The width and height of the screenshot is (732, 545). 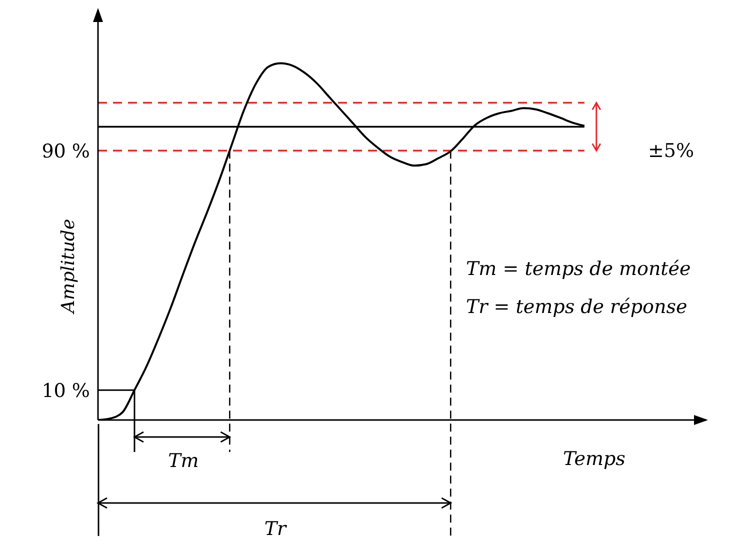 What do you see at coordinates (66, 151) in the screenshot?
I see `y-tick-label: 90 %` at bounding box center [66, 151].